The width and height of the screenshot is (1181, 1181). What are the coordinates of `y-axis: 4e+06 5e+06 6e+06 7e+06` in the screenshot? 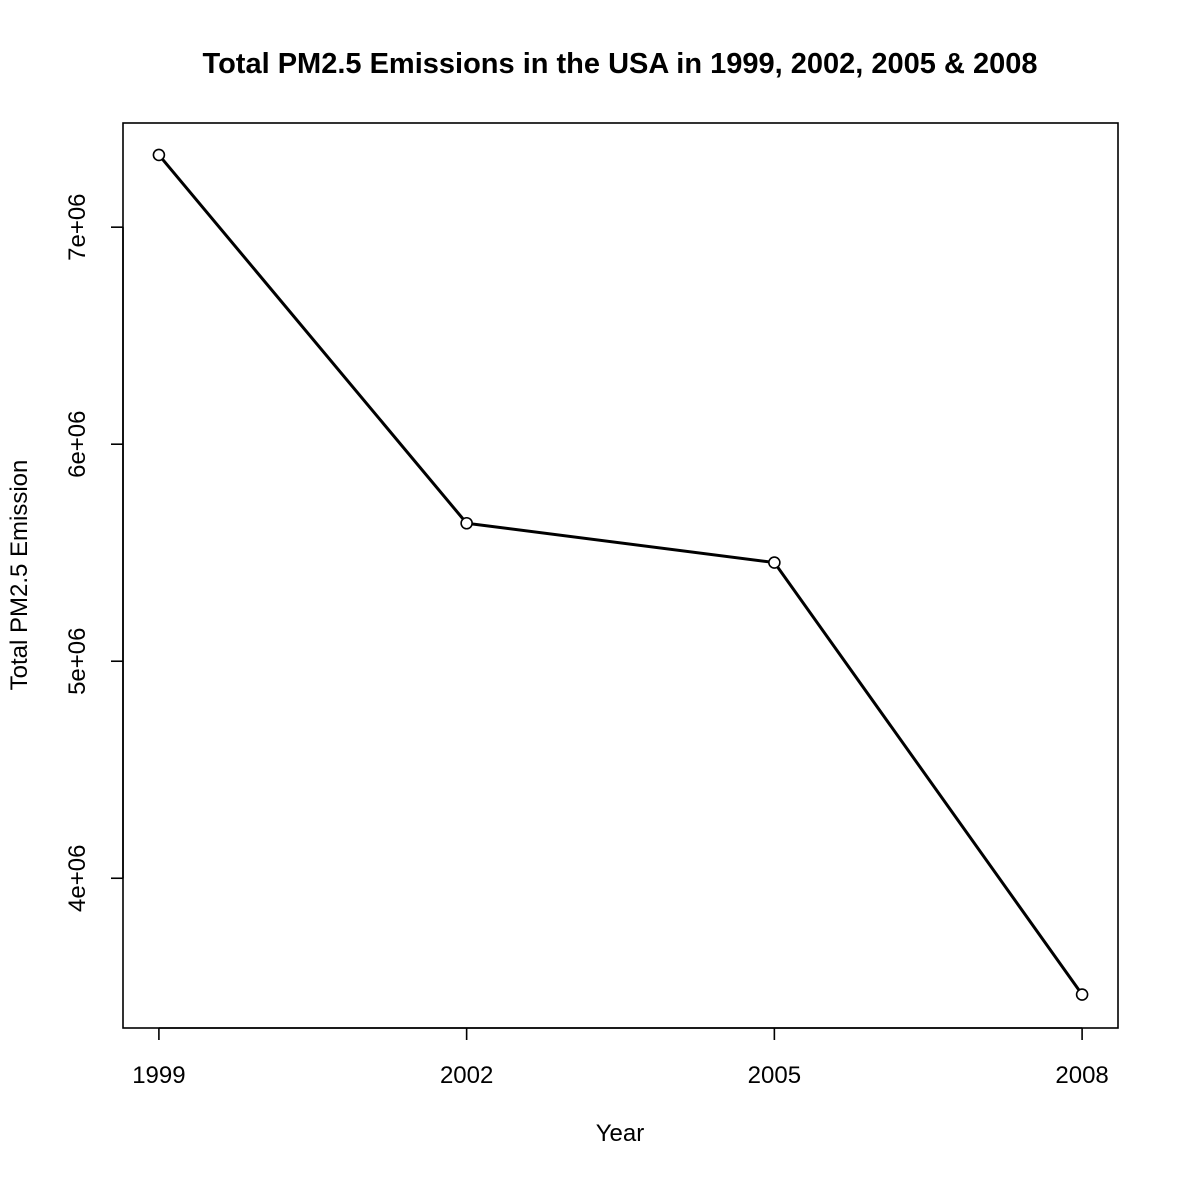 It's located at (94, 552).